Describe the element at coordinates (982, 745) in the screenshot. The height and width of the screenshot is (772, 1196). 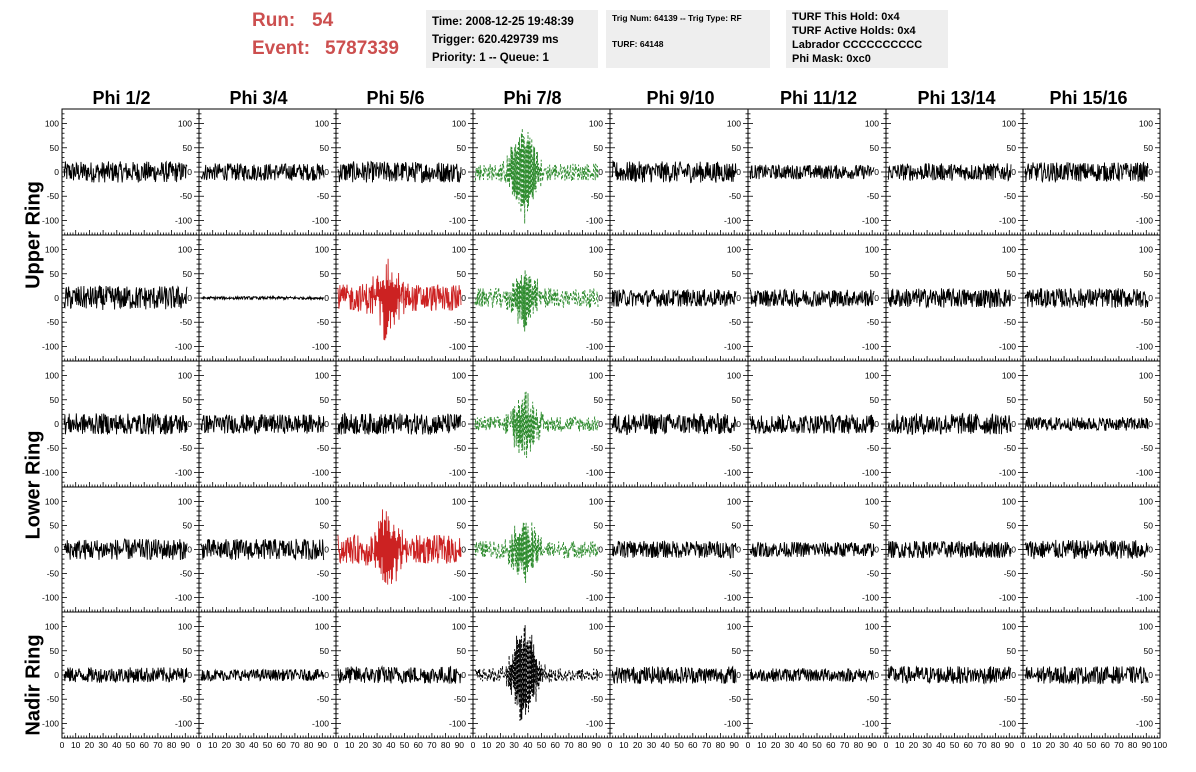
I see `x-tick-label: 70` at that location.